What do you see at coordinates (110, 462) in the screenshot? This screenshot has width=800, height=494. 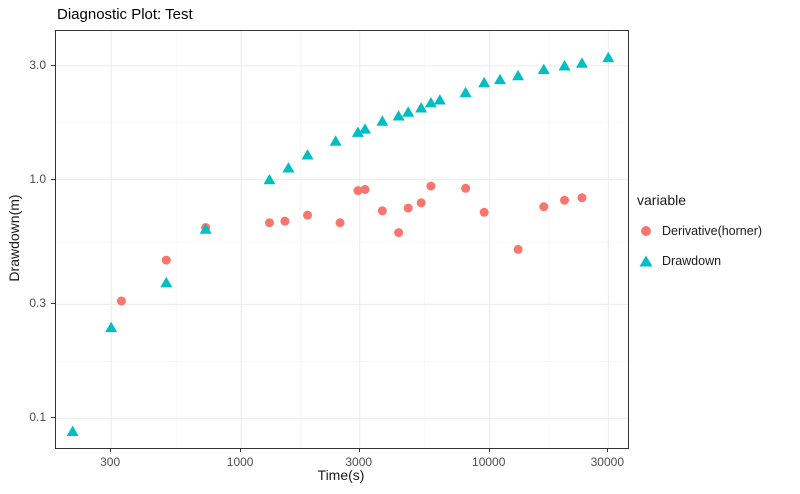 I see `x-tick-label: 300` at bounding box center [110, 462].